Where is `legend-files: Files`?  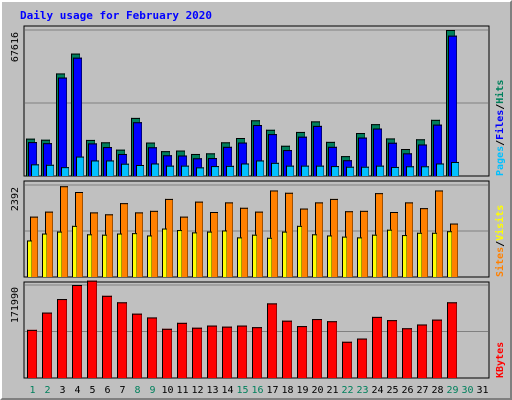 legend-files: Files is located at coordinates (500, 125).